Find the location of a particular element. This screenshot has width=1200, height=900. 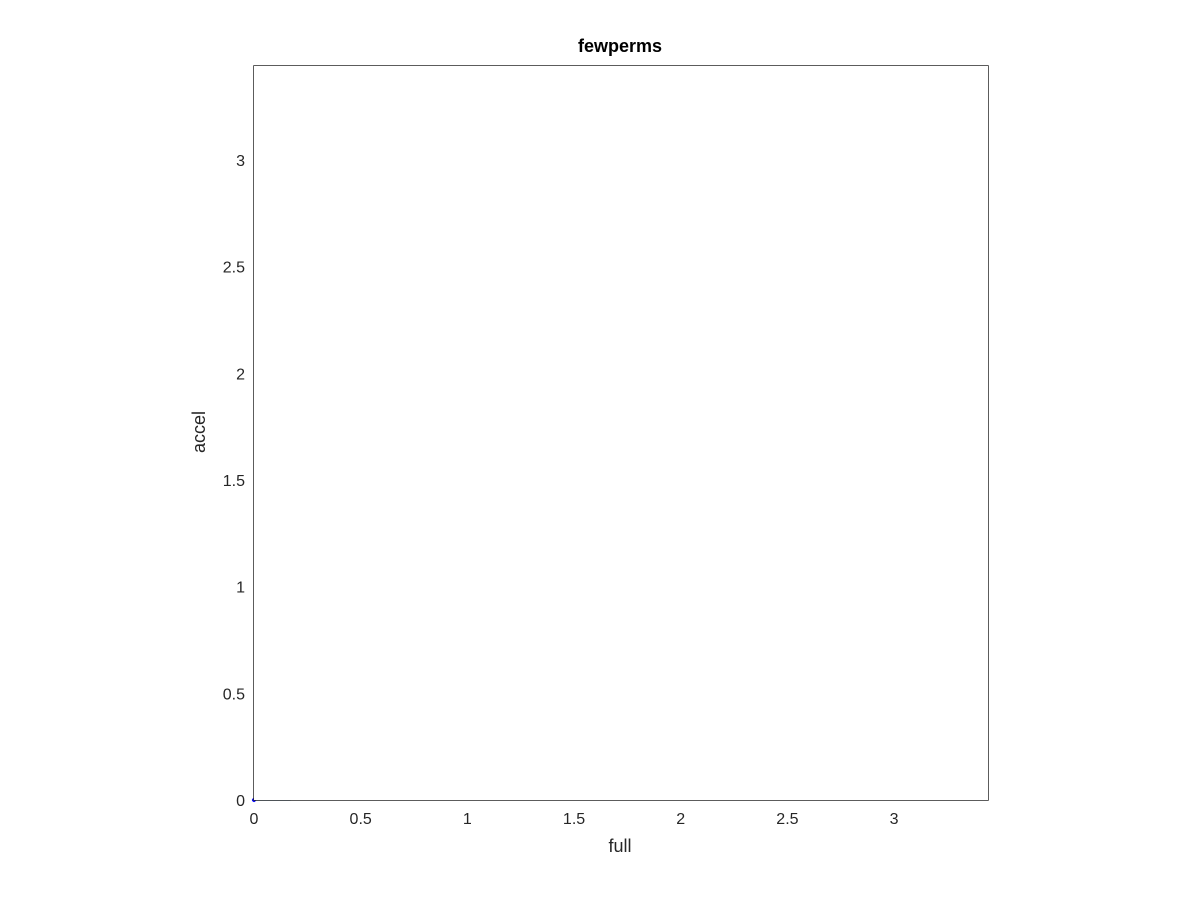

y-tick-label: 1.5 is located at coordinates (234, 481).